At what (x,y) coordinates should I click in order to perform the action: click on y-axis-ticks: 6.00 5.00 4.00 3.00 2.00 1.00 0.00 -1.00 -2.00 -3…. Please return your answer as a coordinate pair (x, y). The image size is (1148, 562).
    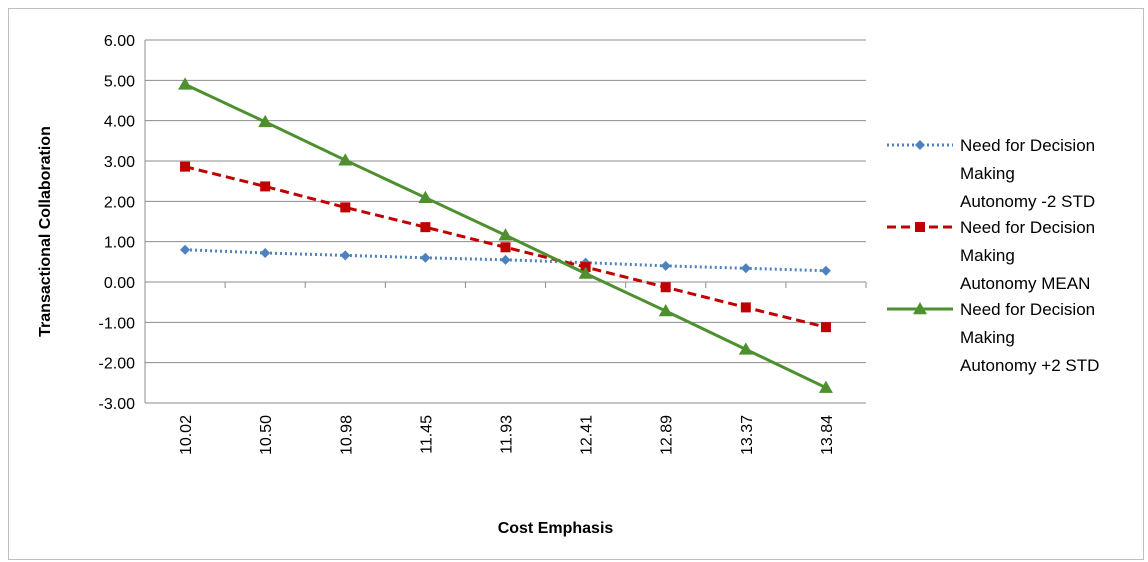
    Looking at the image, I should click on (117, 223).